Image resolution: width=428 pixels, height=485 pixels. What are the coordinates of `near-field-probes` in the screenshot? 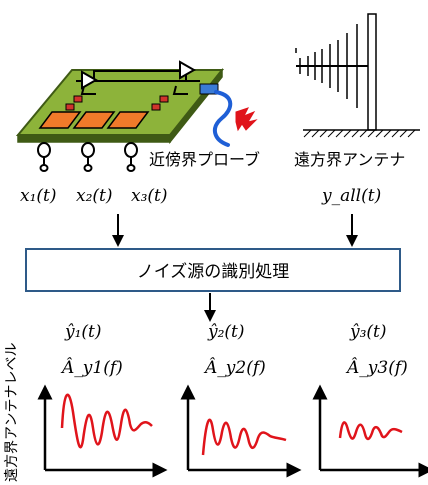 It's located at (87, 157).